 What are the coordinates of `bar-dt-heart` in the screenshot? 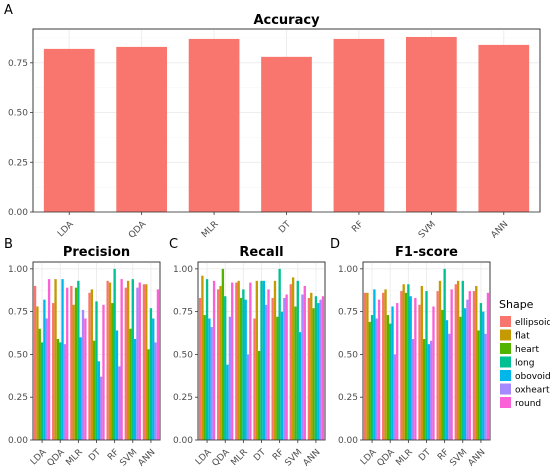 It's located at (259, 395).